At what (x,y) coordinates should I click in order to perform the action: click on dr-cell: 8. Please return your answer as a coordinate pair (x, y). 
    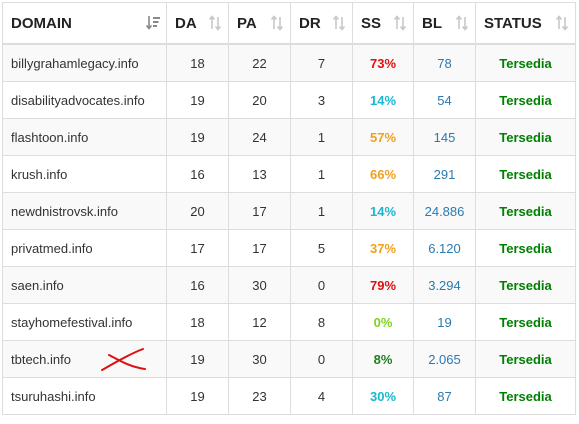
    Looking at the image, I should click on (321, 322).